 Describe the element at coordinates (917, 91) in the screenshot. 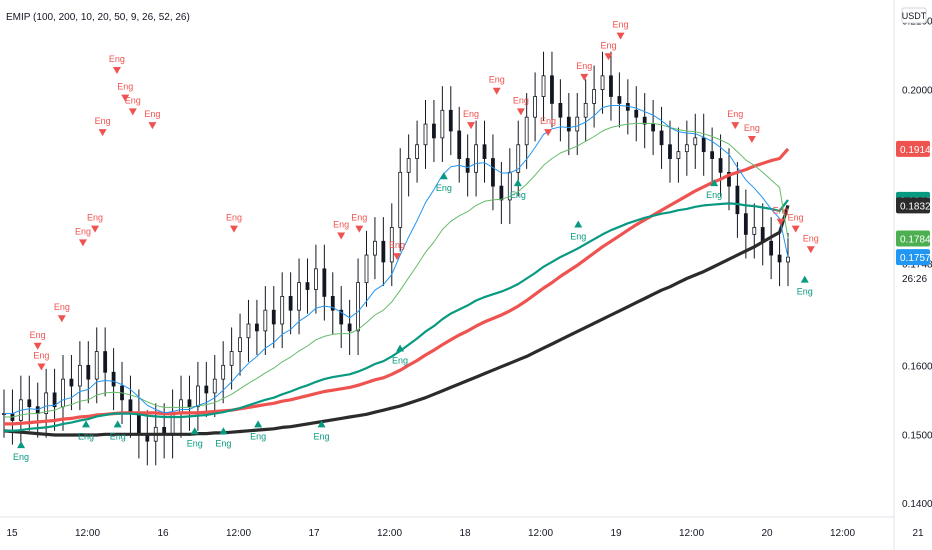

I see `price-tick-label: 0.2000` at that location.